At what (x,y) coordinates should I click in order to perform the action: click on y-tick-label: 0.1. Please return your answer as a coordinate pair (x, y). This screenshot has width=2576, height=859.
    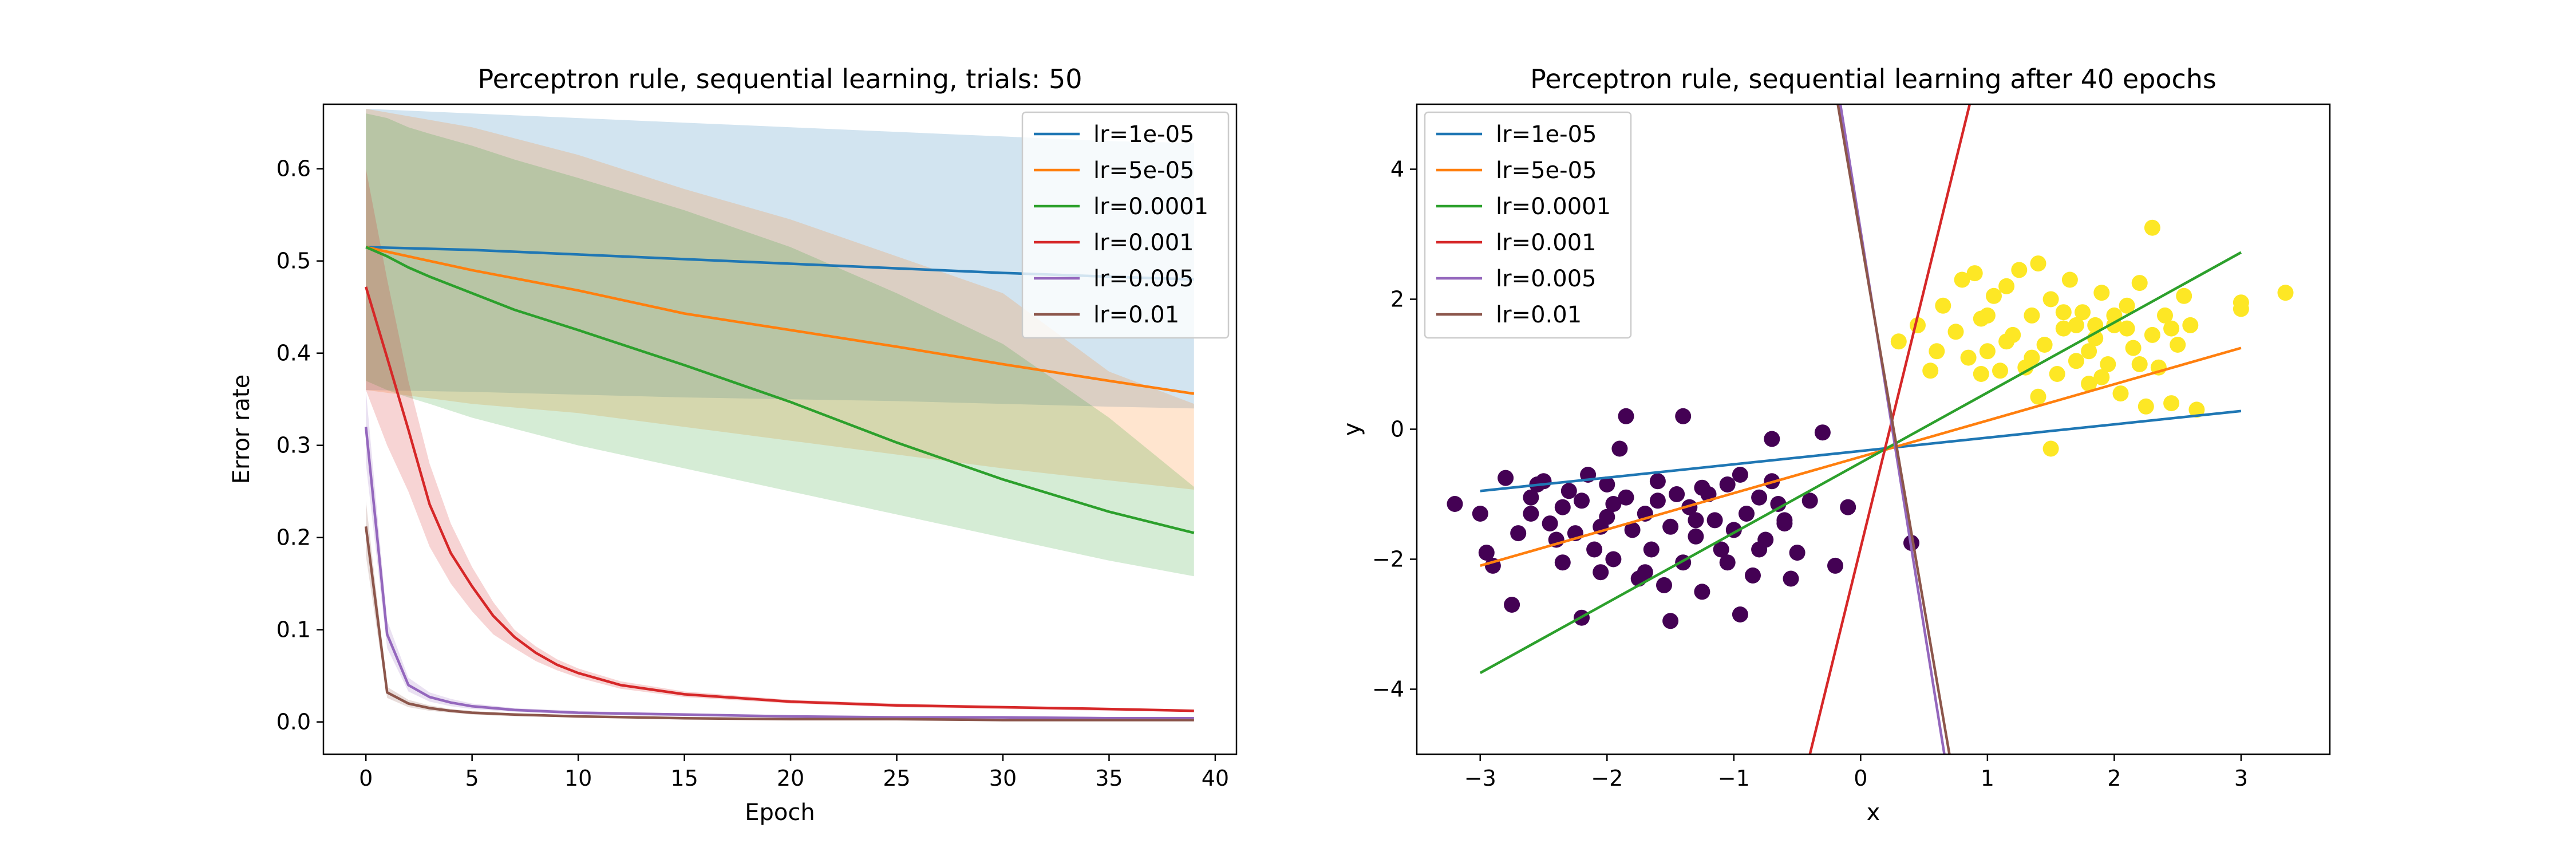
    Looking at the image, I should click on (293, 630).